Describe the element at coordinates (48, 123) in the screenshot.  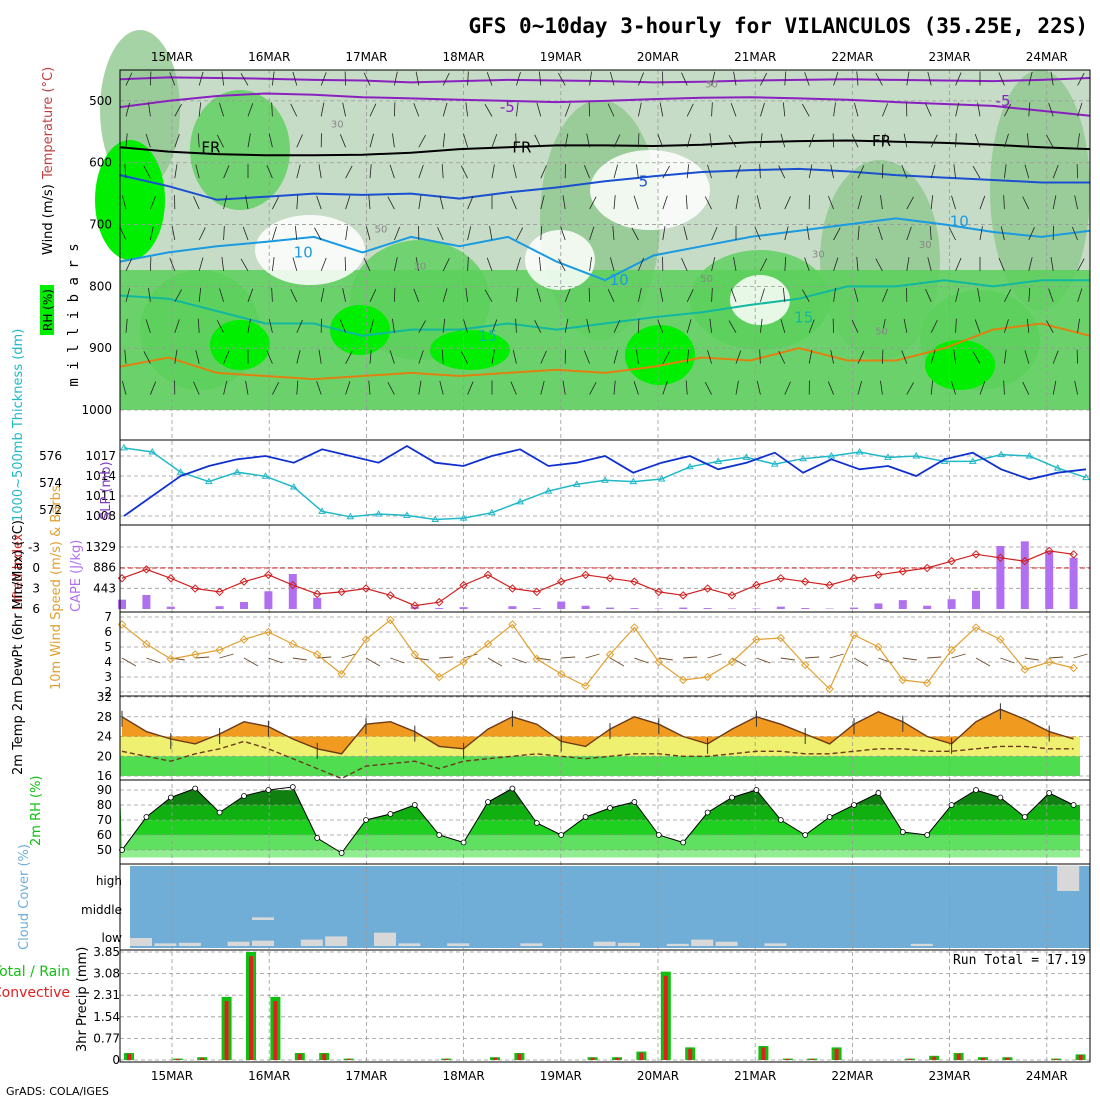
I see `legend-temperature: Temperature (°C)` at that location.